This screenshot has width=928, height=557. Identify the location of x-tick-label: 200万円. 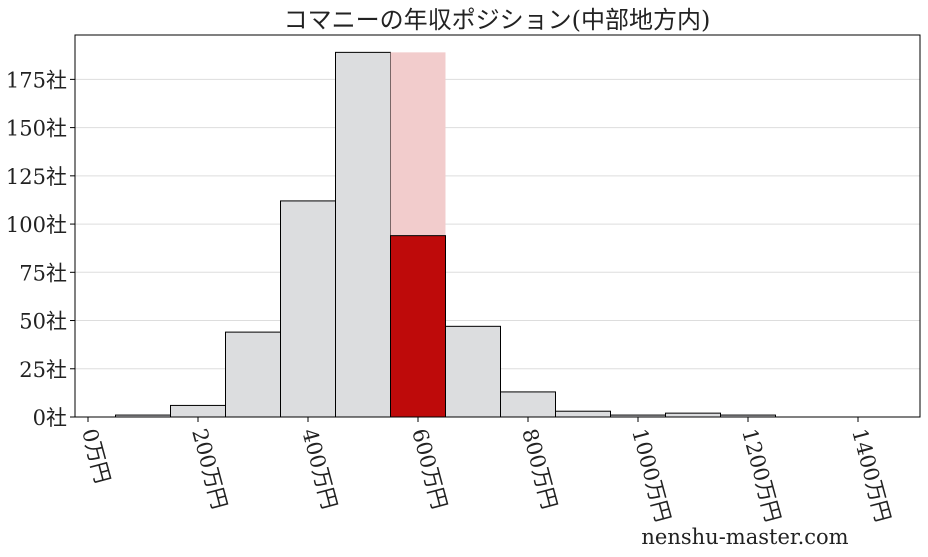
(209, 469).